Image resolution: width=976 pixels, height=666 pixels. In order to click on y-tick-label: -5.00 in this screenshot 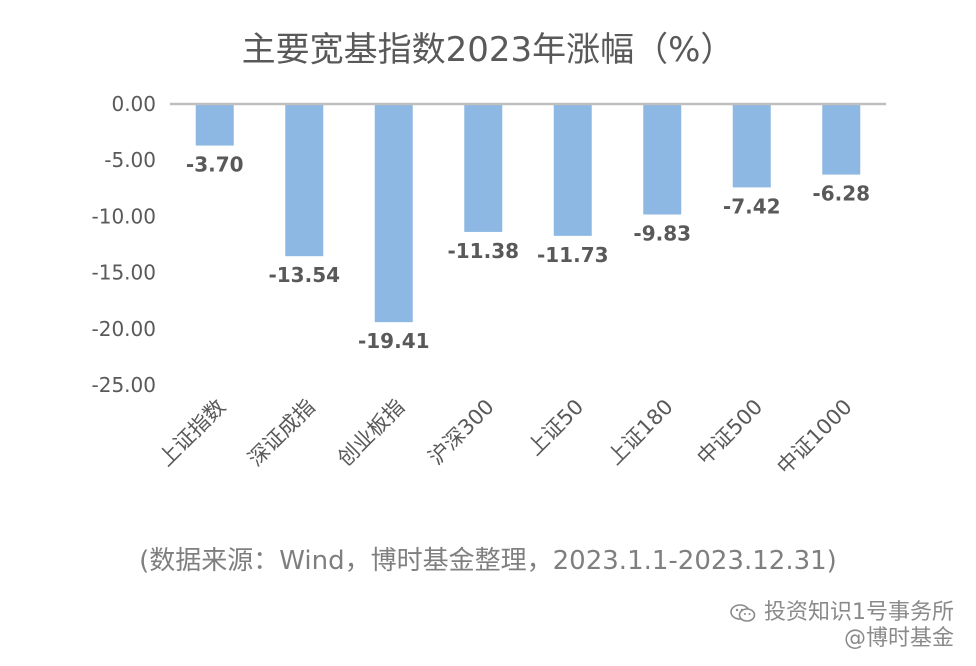, I will do `click(130, 160)`.